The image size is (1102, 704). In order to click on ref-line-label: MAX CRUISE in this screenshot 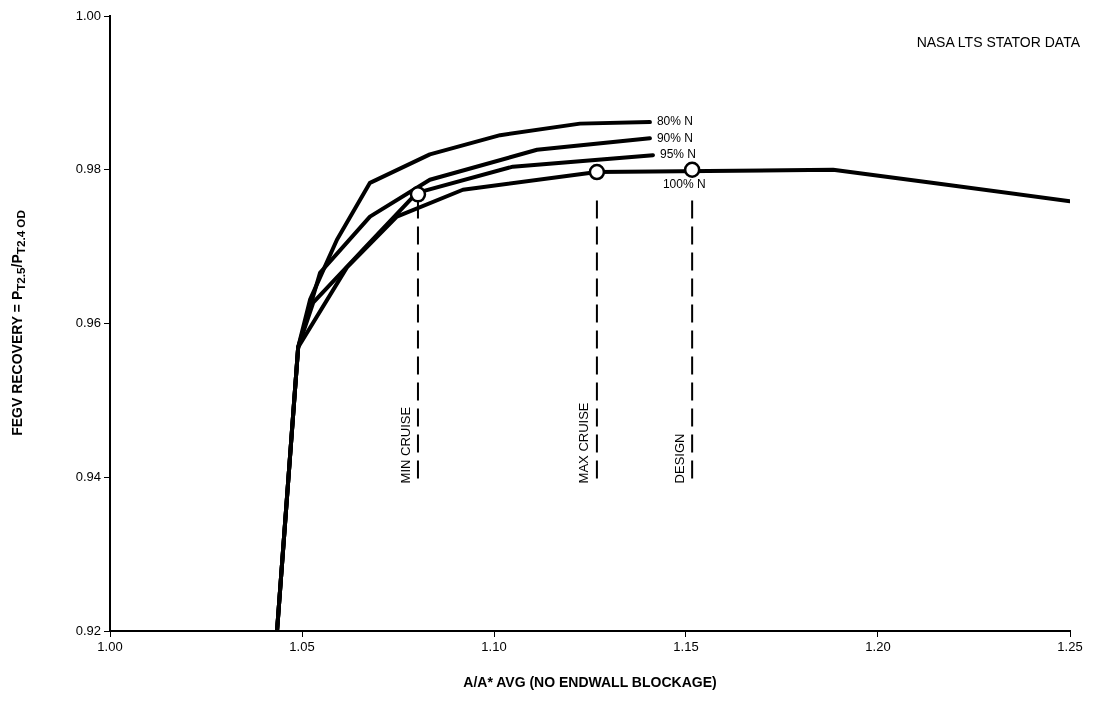, I will do `click(584, 443)`.